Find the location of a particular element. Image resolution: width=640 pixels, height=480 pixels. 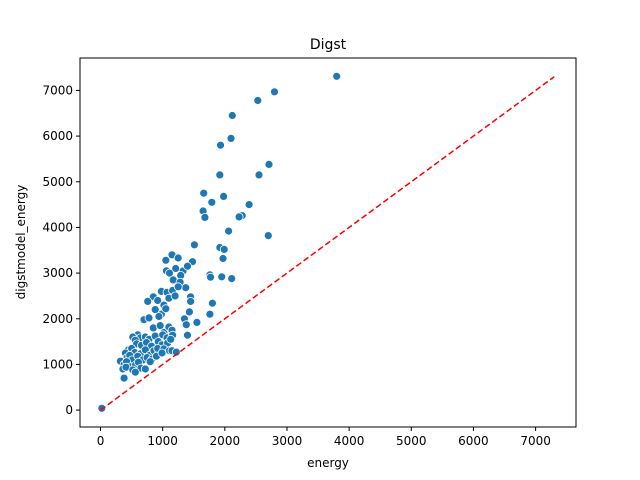

x-tick-label: 5000 is located at coordinates (411, 441).